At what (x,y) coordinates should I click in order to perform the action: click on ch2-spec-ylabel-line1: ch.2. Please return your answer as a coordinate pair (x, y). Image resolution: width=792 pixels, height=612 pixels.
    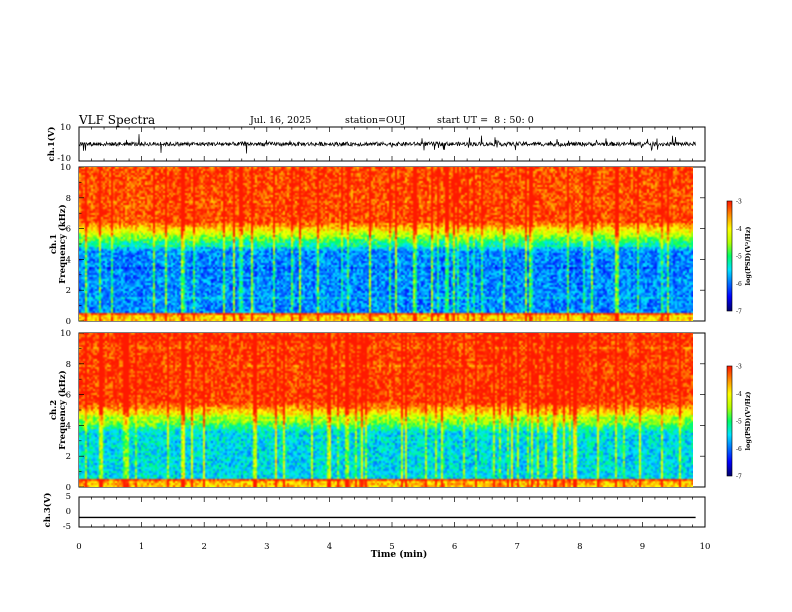
    Looking at the image, I should click on (54, 410).